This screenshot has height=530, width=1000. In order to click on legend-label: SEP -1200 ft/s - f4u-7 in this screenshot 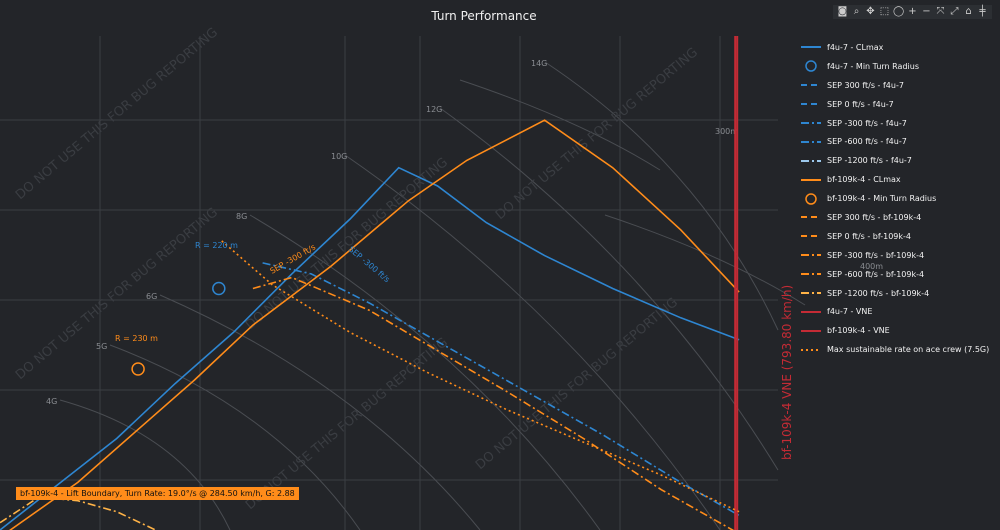, I will do `click(869, 161)`.